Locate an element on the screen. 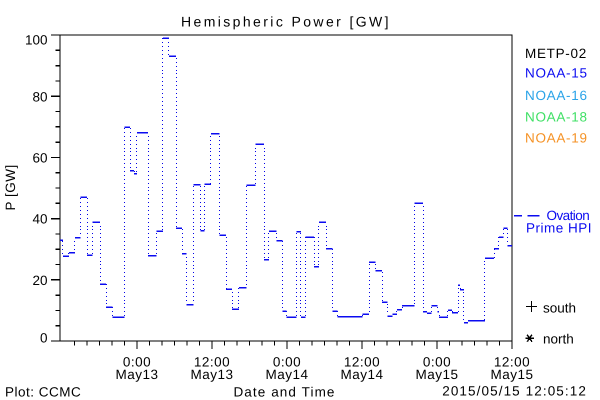  svg-text: 100 is located at coordinates (36, 39).